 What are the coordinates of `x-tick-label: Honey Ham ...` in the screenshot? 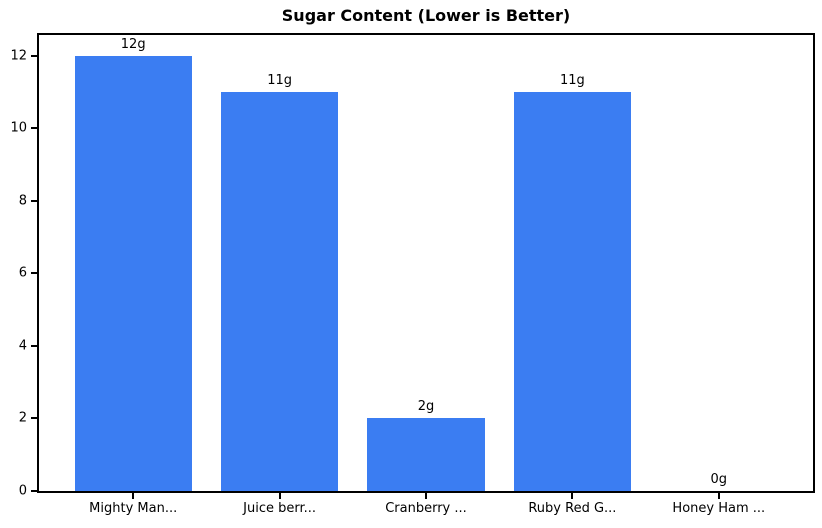 It's located at (719, 508).